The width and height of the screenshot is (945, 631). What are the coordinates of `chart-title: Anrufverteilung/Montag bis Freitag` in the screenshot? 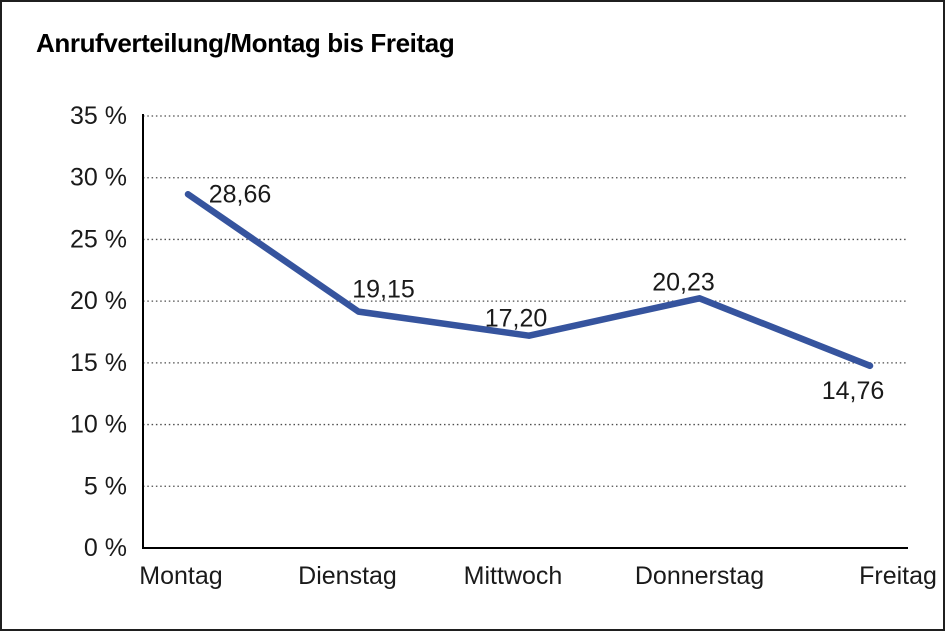 It's located at (245, 43).